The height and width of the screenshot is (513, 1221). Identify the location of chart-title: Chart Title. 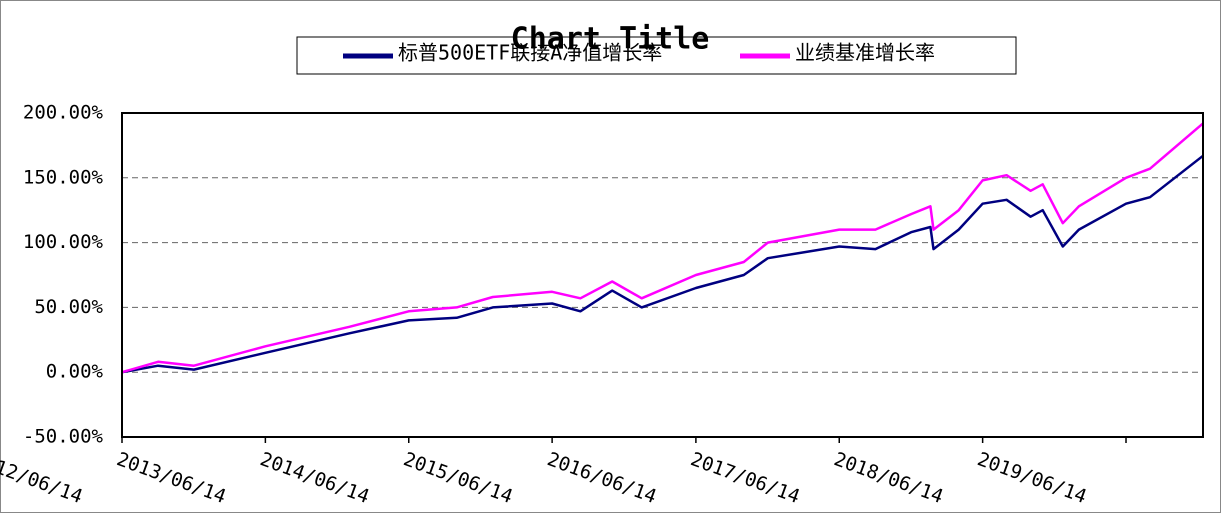
(610, 39).